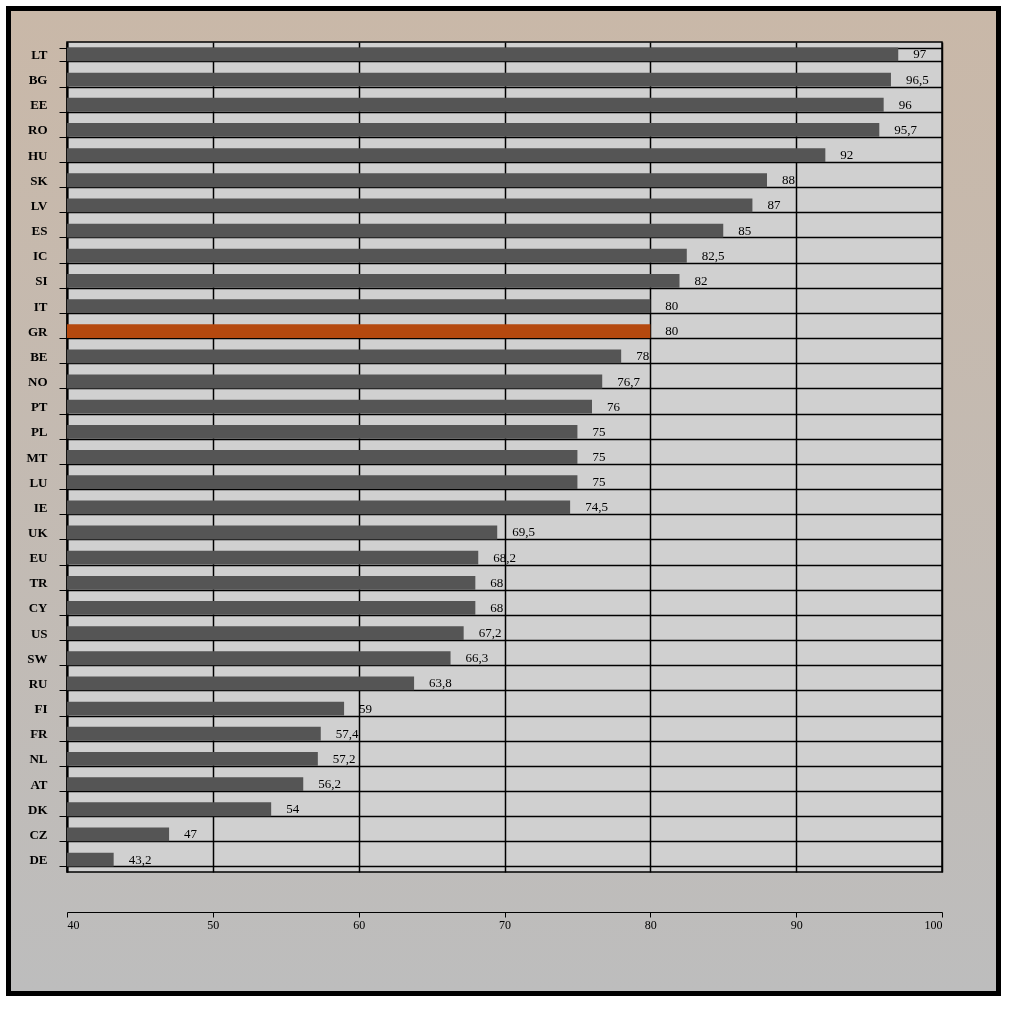 Image resolution: width=1027 pixels, height=1018 pixels. I want to click on data-label: 95,7, so click(906, 129).